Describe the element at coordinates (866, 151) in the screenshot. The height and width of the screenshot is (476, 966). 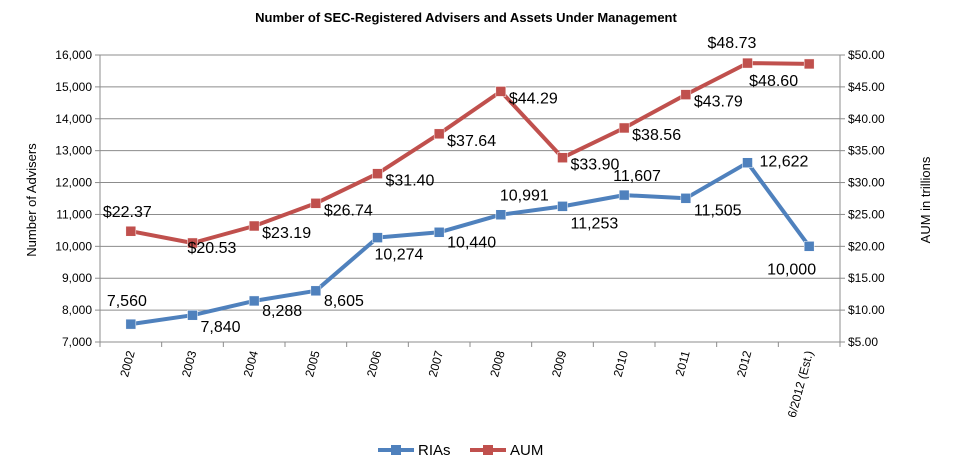
I see `right-tick-label: $35.00` at that location.